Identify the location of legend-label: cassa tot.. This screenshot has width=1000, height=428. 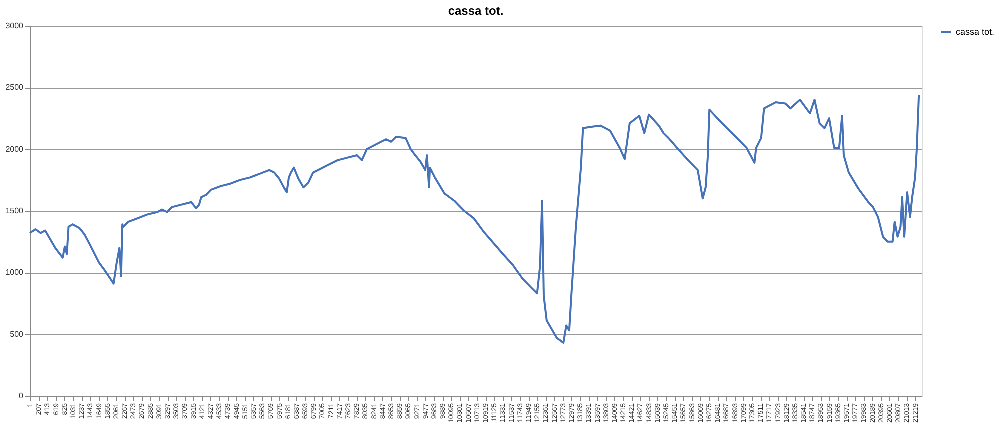
(975, 32).